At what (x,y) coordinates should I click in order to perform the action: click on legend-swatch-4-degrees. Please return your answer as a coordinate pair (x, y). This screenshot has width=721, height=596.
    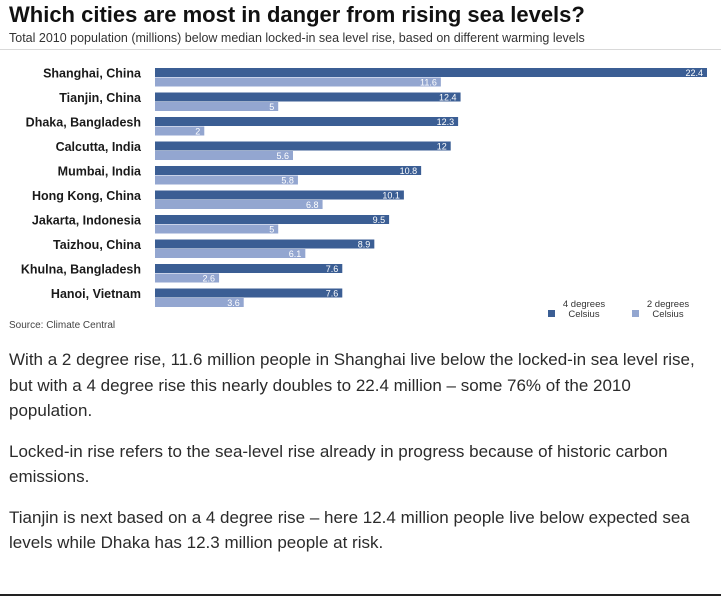
    Looking at the image, I should click on (551, 313).